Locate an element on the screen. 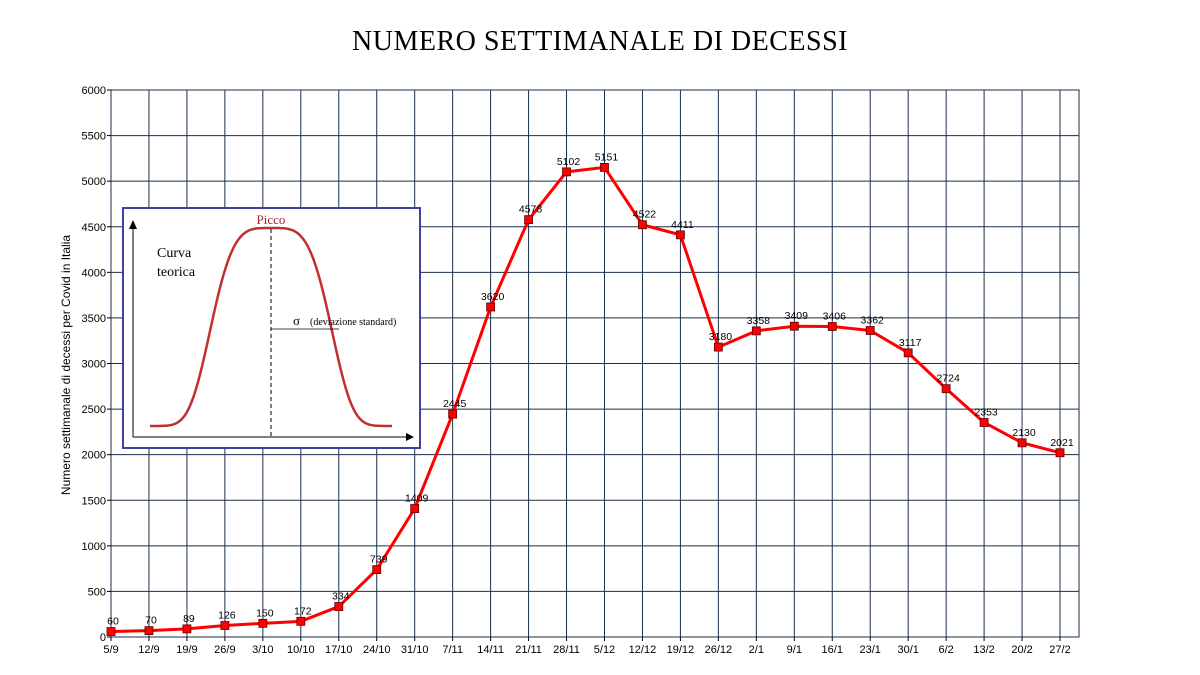 The width and height of the screenshot is (1200, 675). data-label: 172 is located at coordinates (303, 611).